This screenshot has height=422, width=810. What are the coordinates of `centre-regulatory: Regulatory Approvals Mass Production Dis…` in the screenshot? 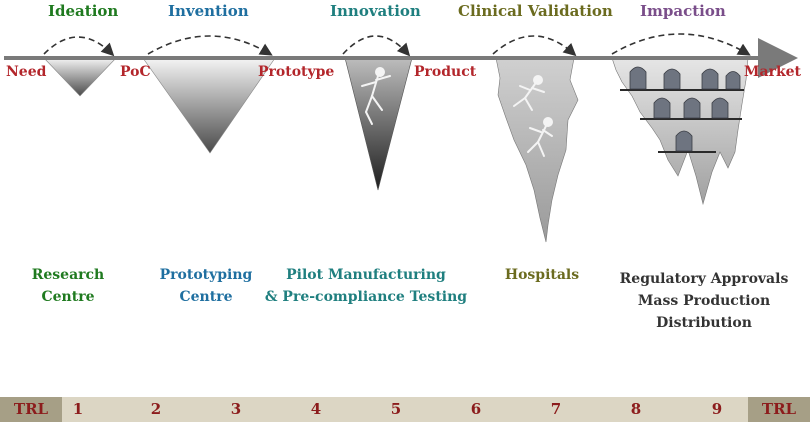 It's located at (704, 301).